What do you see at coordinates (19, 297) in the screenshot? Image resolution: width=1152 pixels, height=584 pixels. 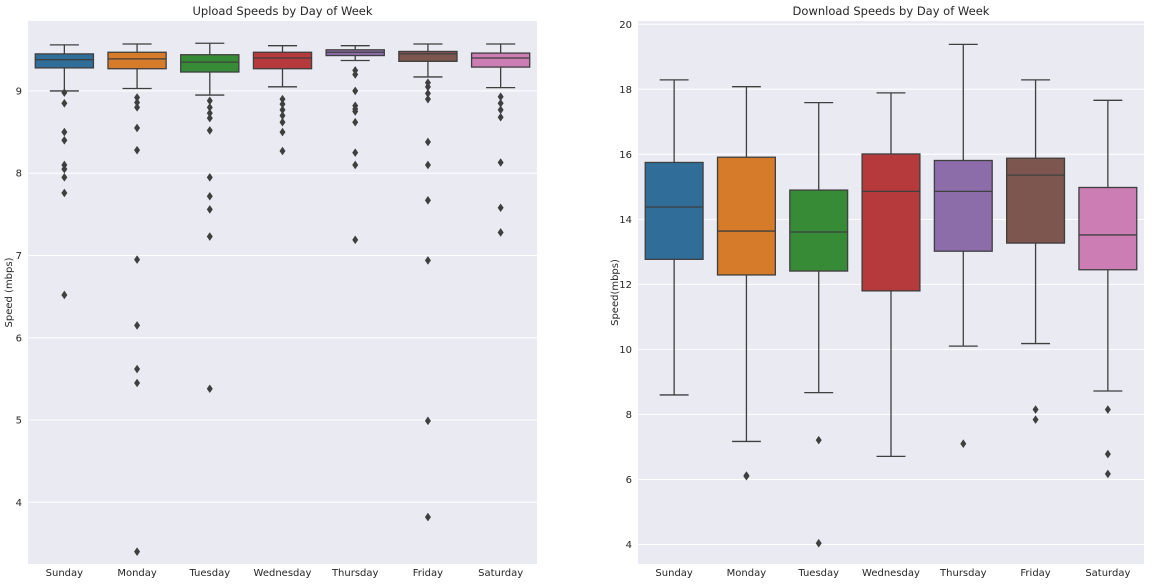 I see `upload-y-tick-labels: 4 5 6 7 8 9` at bounding box center [19, 297].